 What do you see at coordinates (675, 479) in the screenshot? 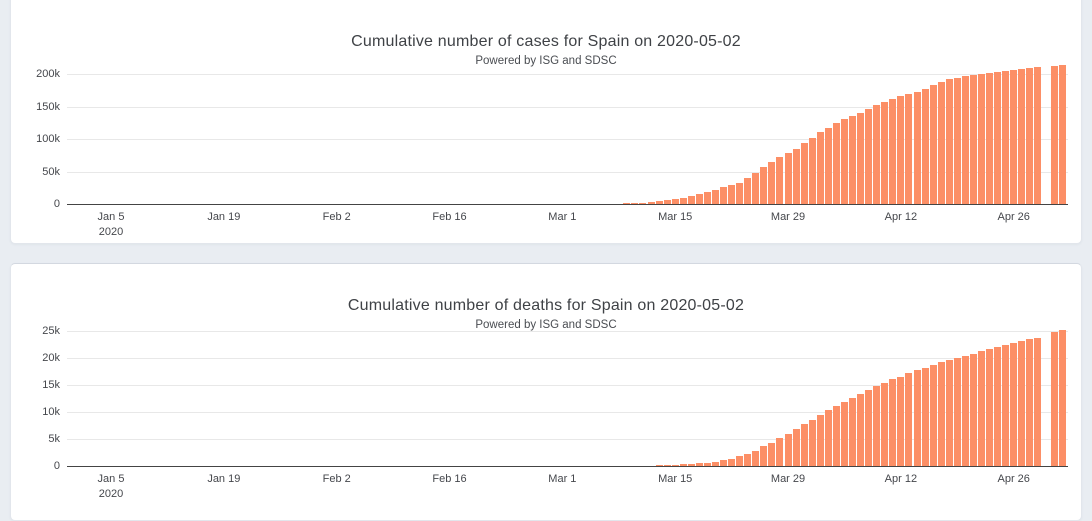
I see `x-tick-label: Mar 15` at bounding box center [675, 479].